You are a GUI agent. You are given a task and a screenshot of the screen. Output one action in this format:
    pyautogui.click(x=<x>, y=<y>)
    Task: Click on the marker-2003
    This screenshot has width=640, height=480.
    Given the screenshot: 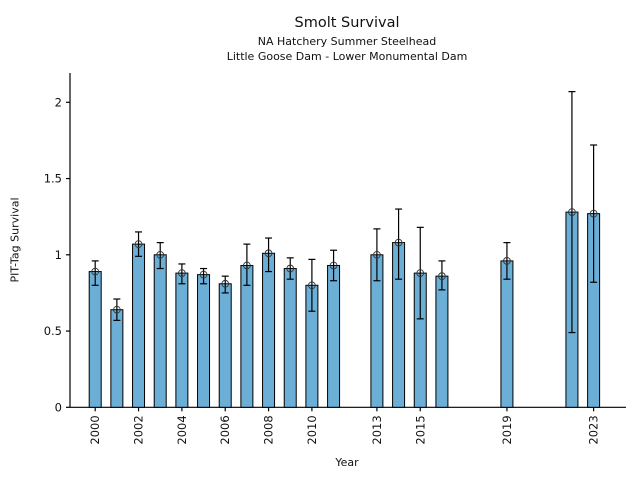 What is the action you would take?
    pyautogui.click(x=160, y=254)
    